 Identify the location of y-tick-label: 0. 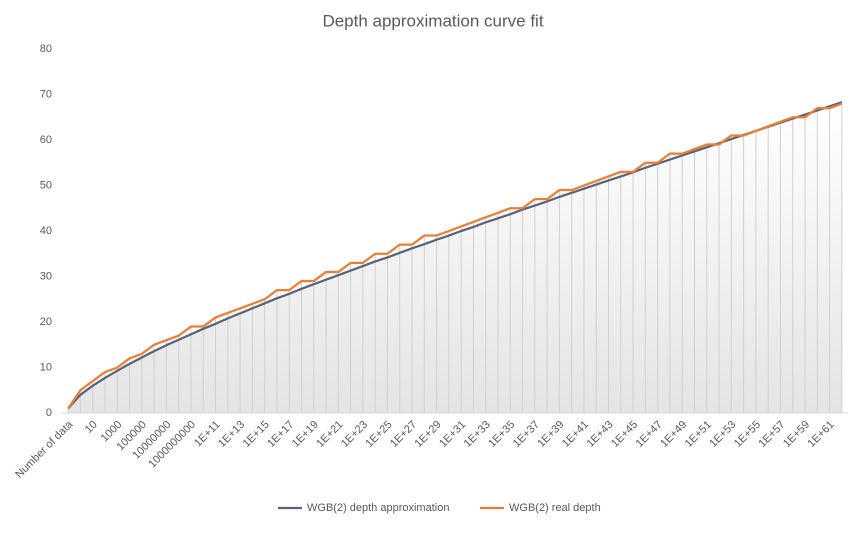
(49, 413).